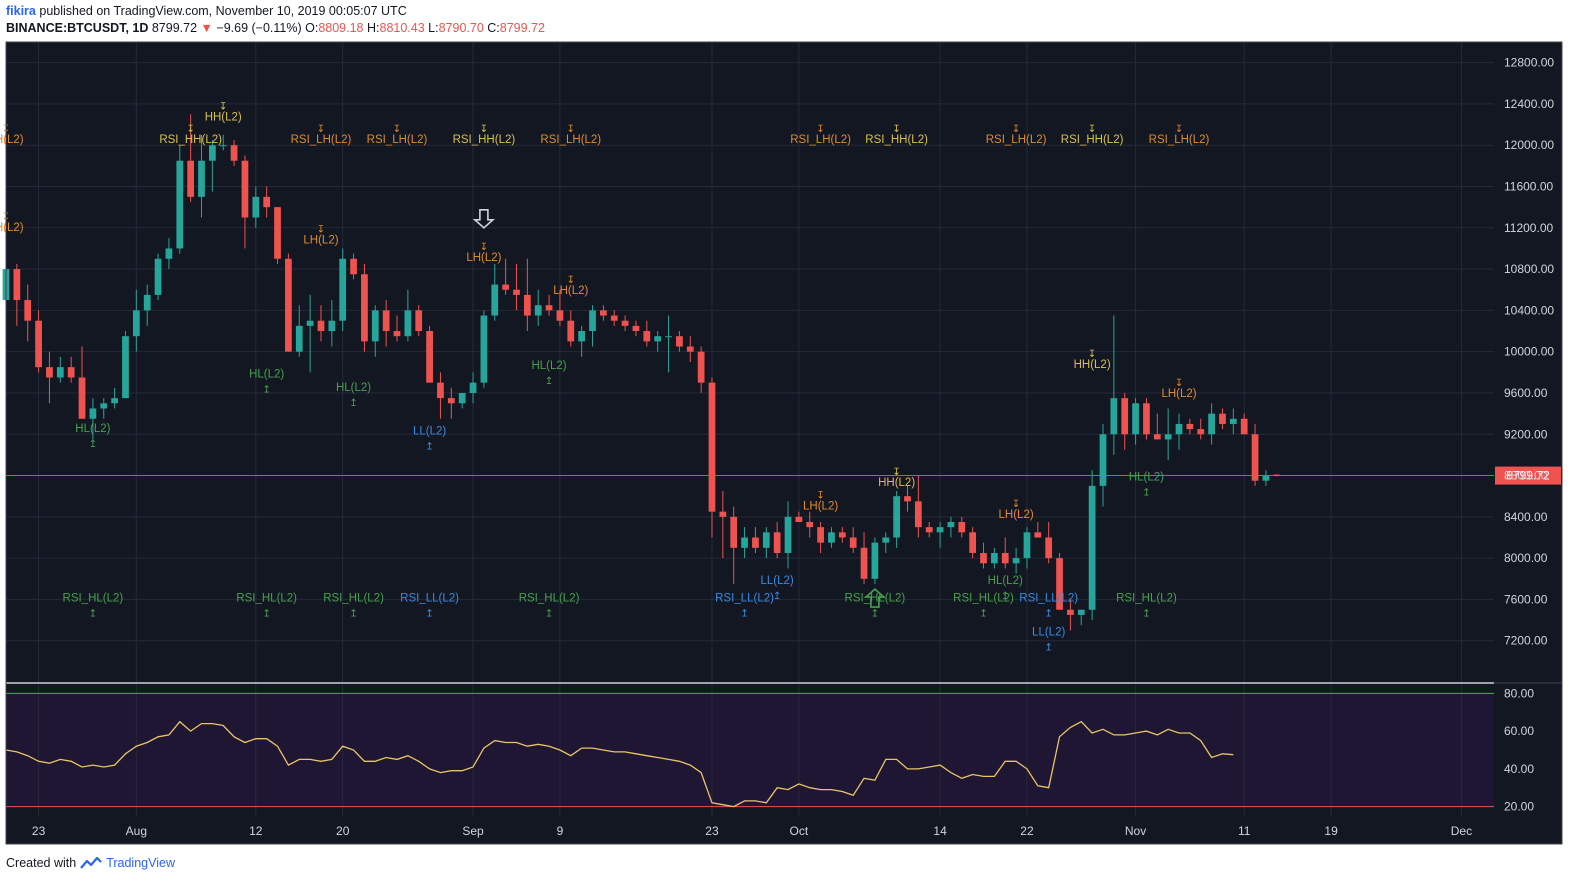  I want to click on price-tick-label: 7200.00, so click(1526, 641).